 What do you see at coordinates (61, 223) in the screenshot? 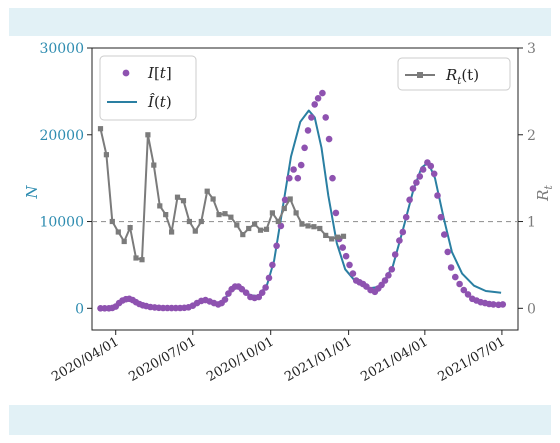
I see `left-tick-label: 10000` at bounding box center [61, 223].